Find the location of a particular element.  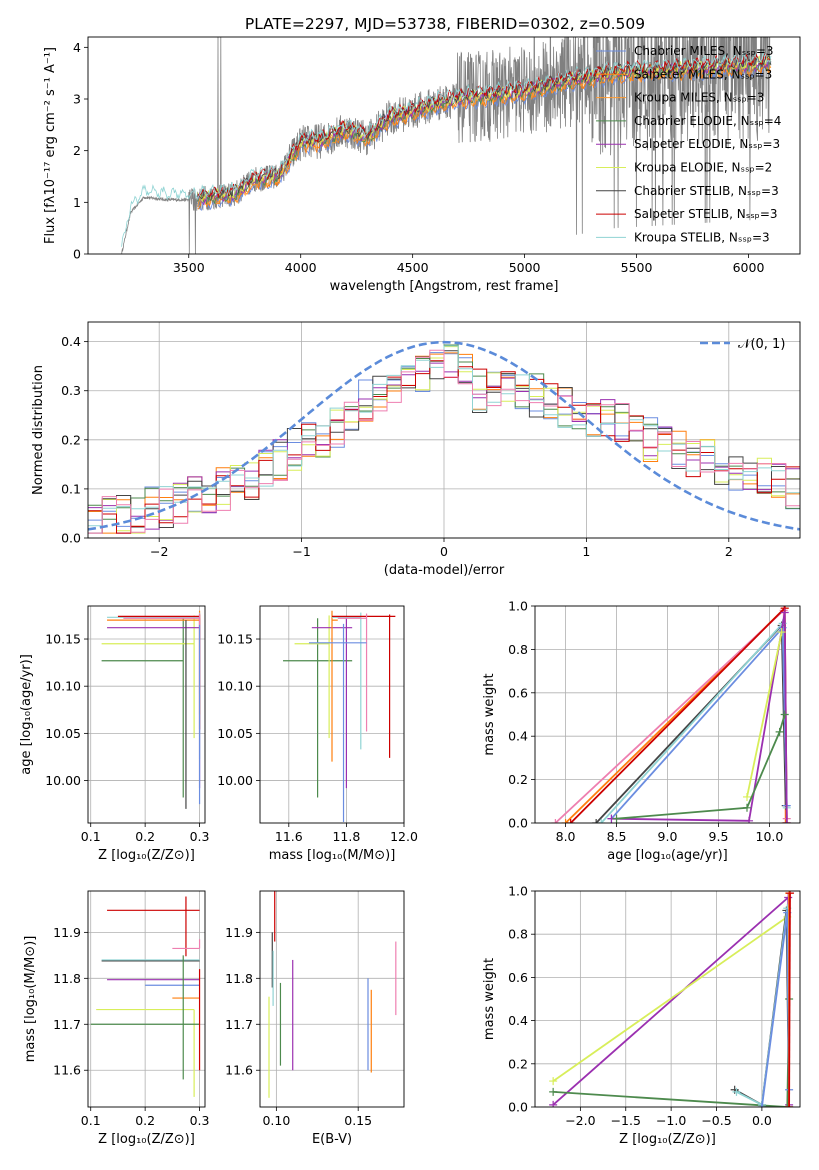

series-chab_elodie is located at coordinates (701, 767).